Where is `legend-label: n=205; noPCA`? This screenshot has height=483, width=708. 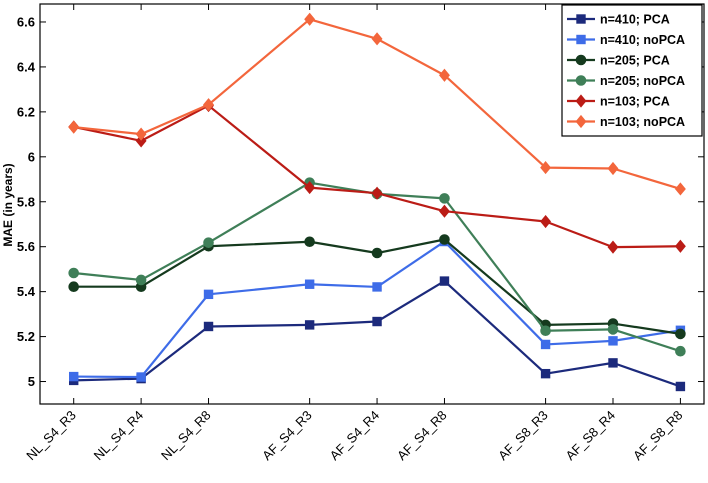
legend-label: n=205; noPCA is located at coordinates (642, 81).